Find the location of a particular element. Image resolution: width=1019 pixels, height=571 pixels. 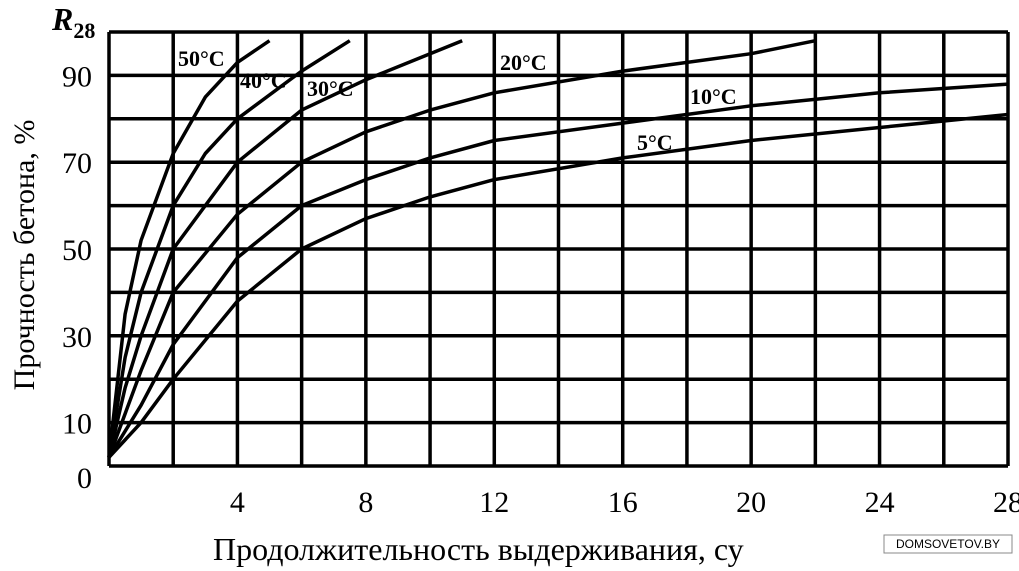

x-tick-label: 12 is located at coordinates (494, 502).